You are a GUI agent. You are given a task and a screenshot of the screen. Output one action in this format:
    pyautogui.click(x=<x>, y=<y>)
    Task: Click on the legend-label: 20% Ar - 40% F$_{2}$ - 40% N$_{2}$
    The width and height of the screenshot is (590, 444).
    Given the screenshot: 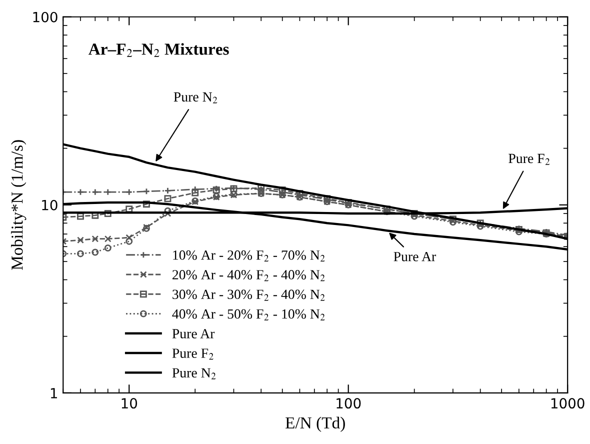 What is the action you would take?
    pyautogui.click(x=248, y=276)
    